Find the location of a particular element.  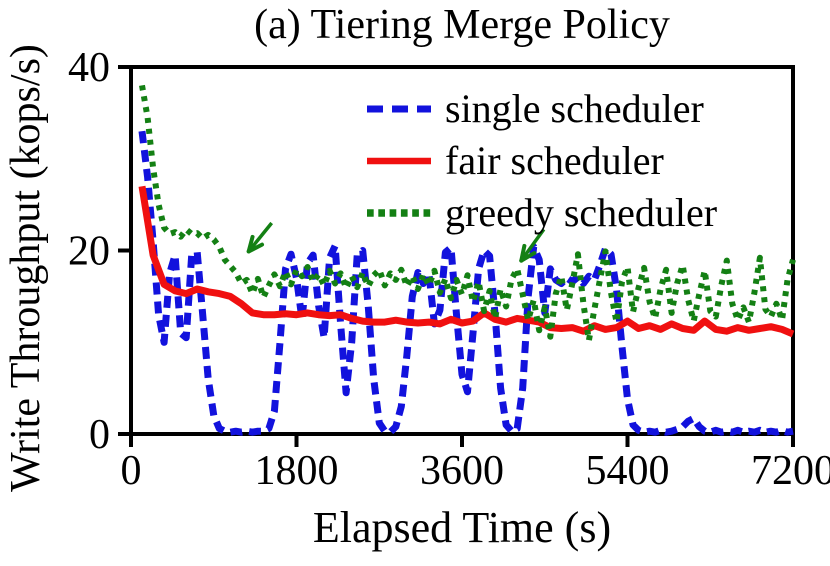

y-tick-label: 20 is located at coordinates (89, 252).